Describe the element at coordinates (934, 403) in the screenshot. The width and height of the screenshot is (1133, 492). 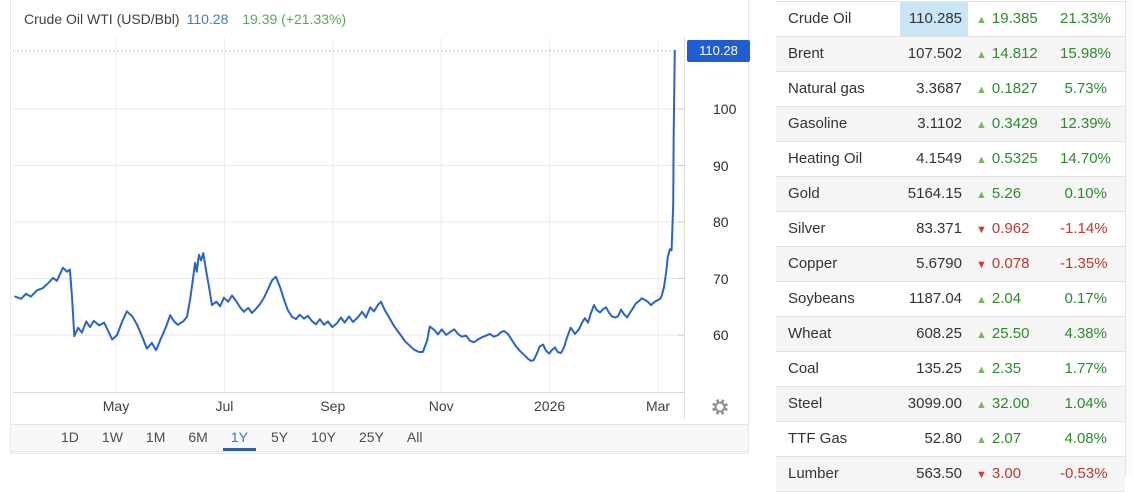
I see `commodity-price: 3099.00` at that location.